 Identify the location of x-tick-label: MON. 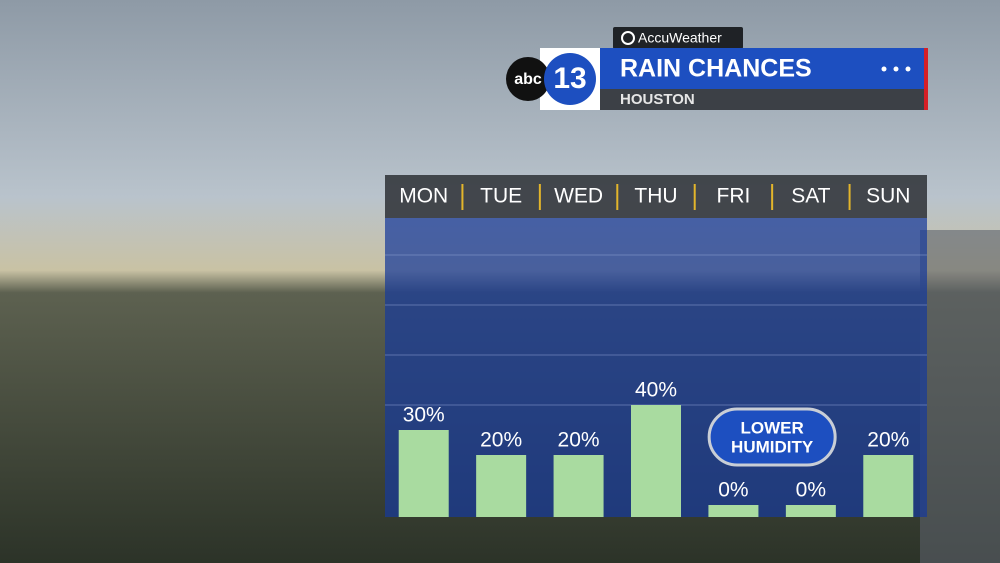
(423, 196).